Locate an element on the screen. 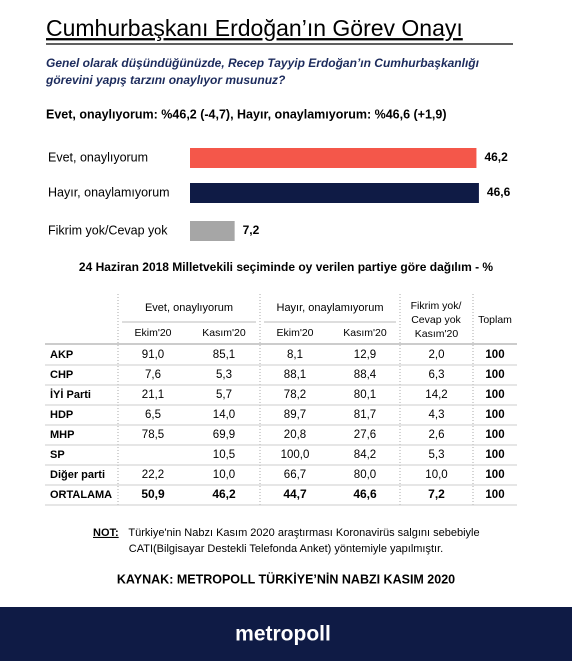 The image size is (572, 661). cell: 85,1 is located at coordinates (224, 355).